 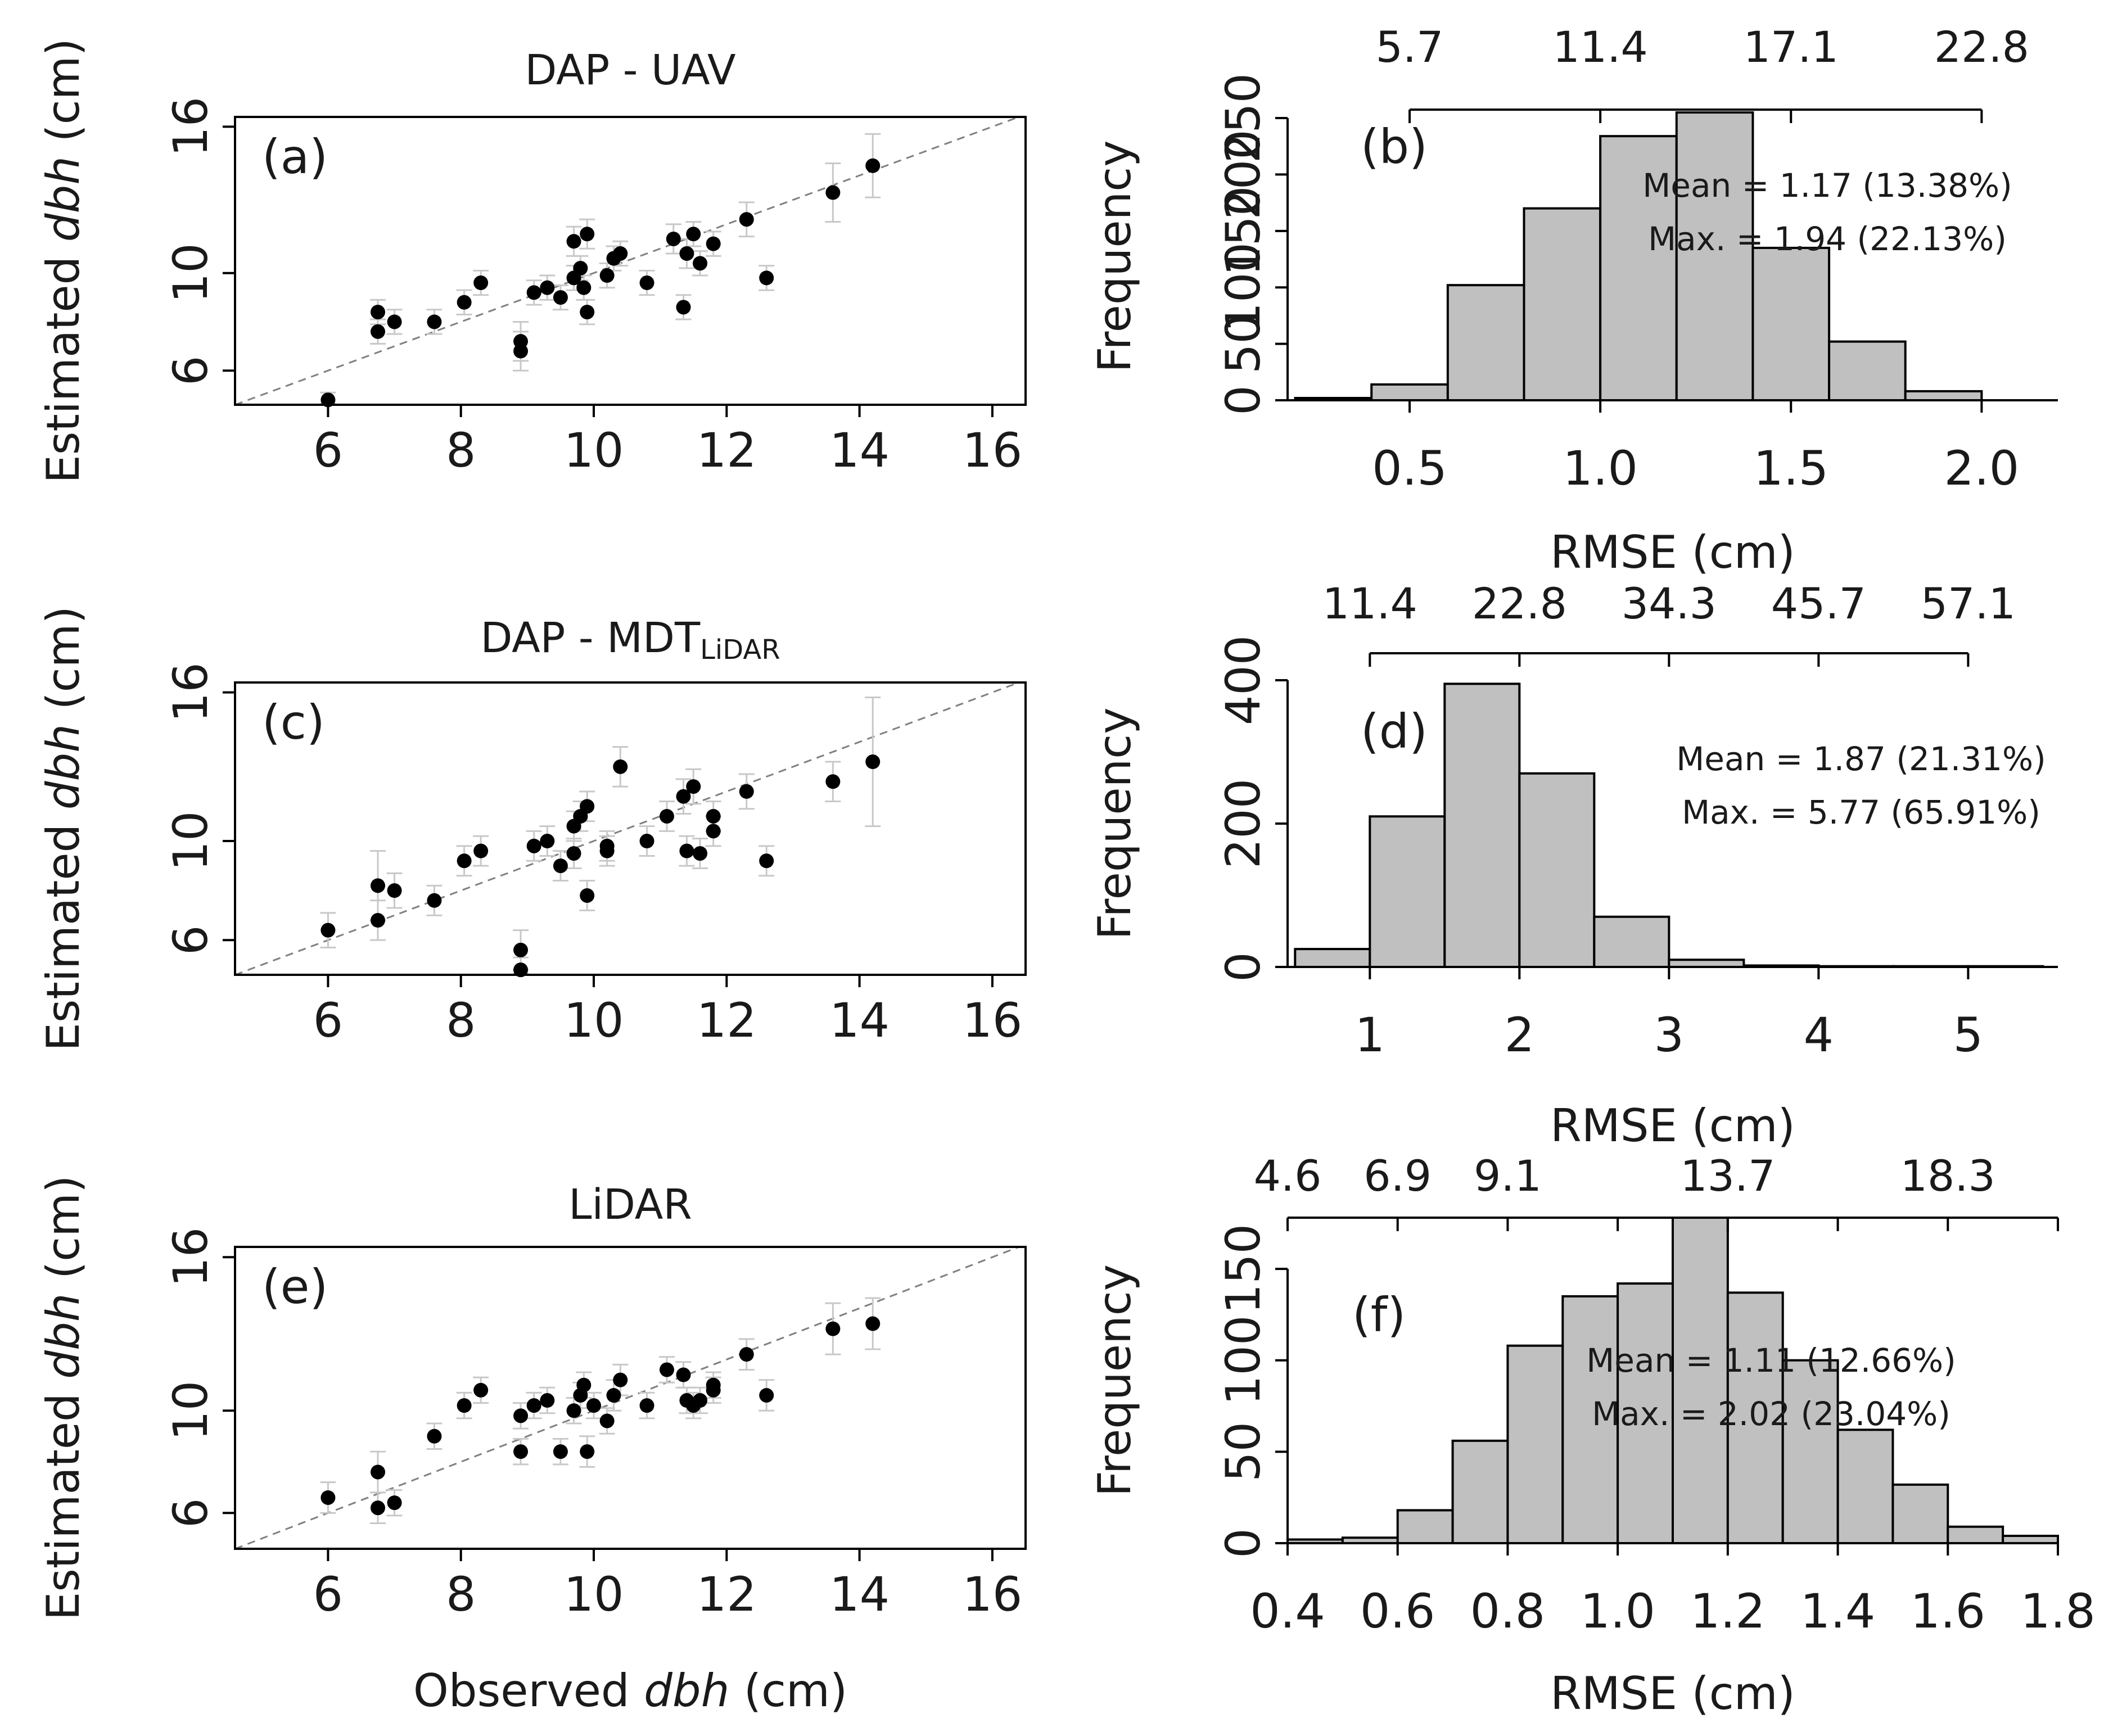 What do you see at coordinates (1827, 186) in the screenshot?
I see `mean-label: Mean = 1.17 (13.38%)` at bounding box center [1827, 186].